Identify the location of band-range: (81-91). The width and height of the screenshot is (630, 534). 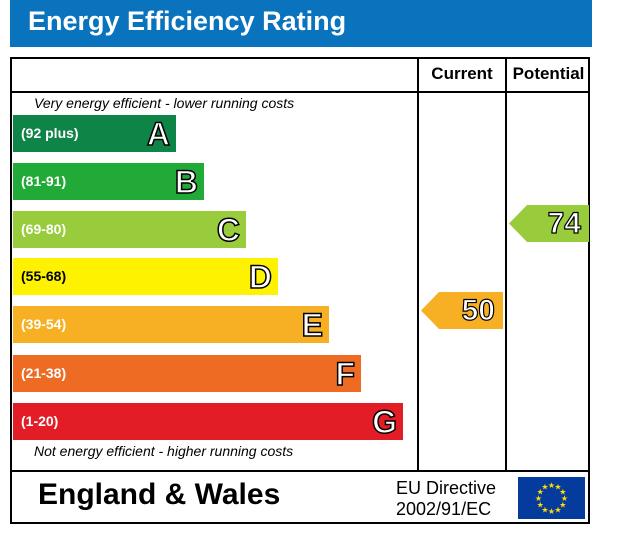
(44, 181).